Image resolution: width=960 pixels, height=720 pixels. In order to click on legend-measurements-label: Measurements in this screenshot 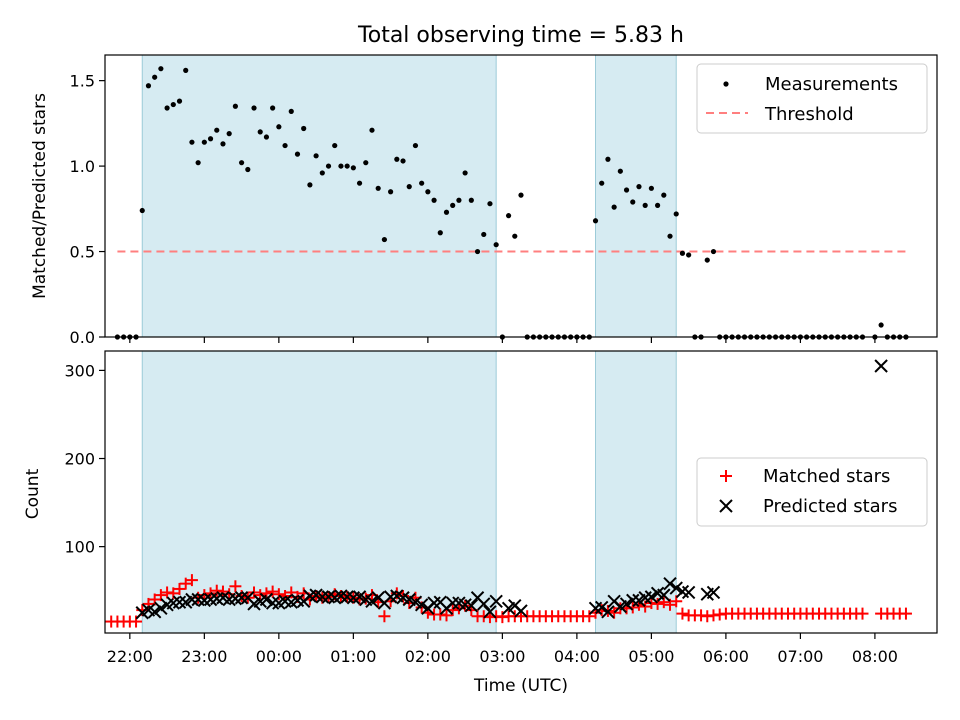, I will do `click(831, 84)`.